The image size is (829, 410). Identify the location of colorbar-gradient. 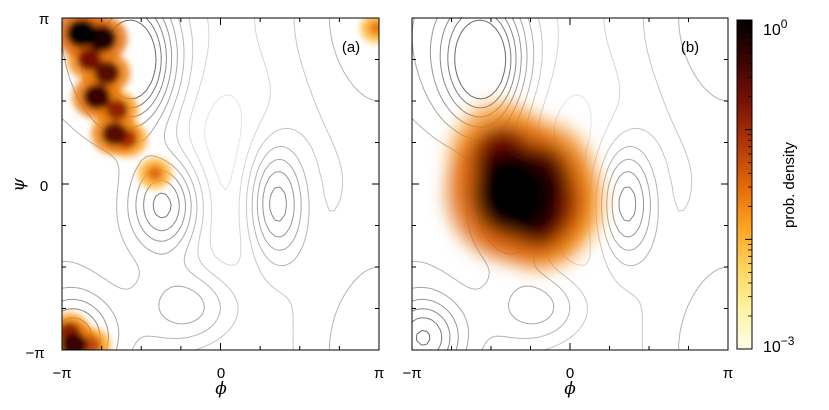
(744, 184).